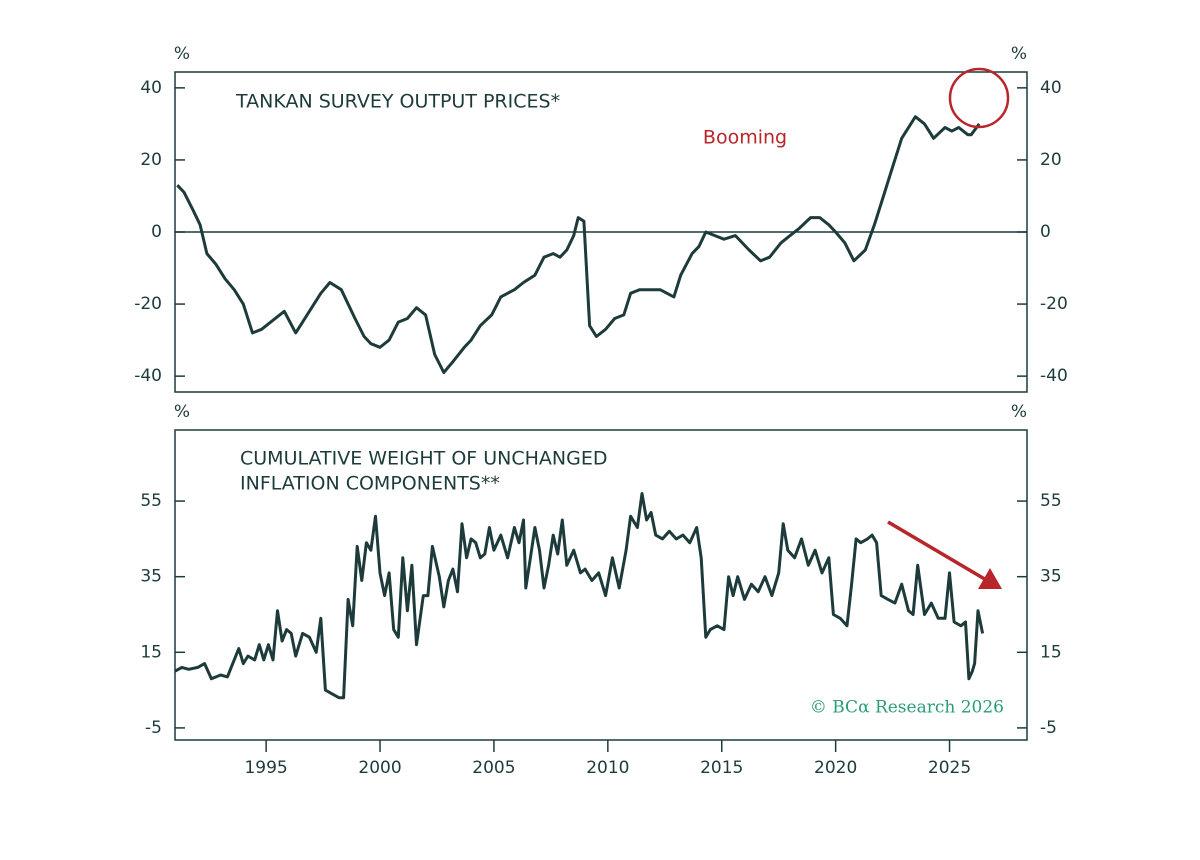  Describe the element at coordinates (148, 304) in the screenshot. I see `y-tick-label: -20` at that location.